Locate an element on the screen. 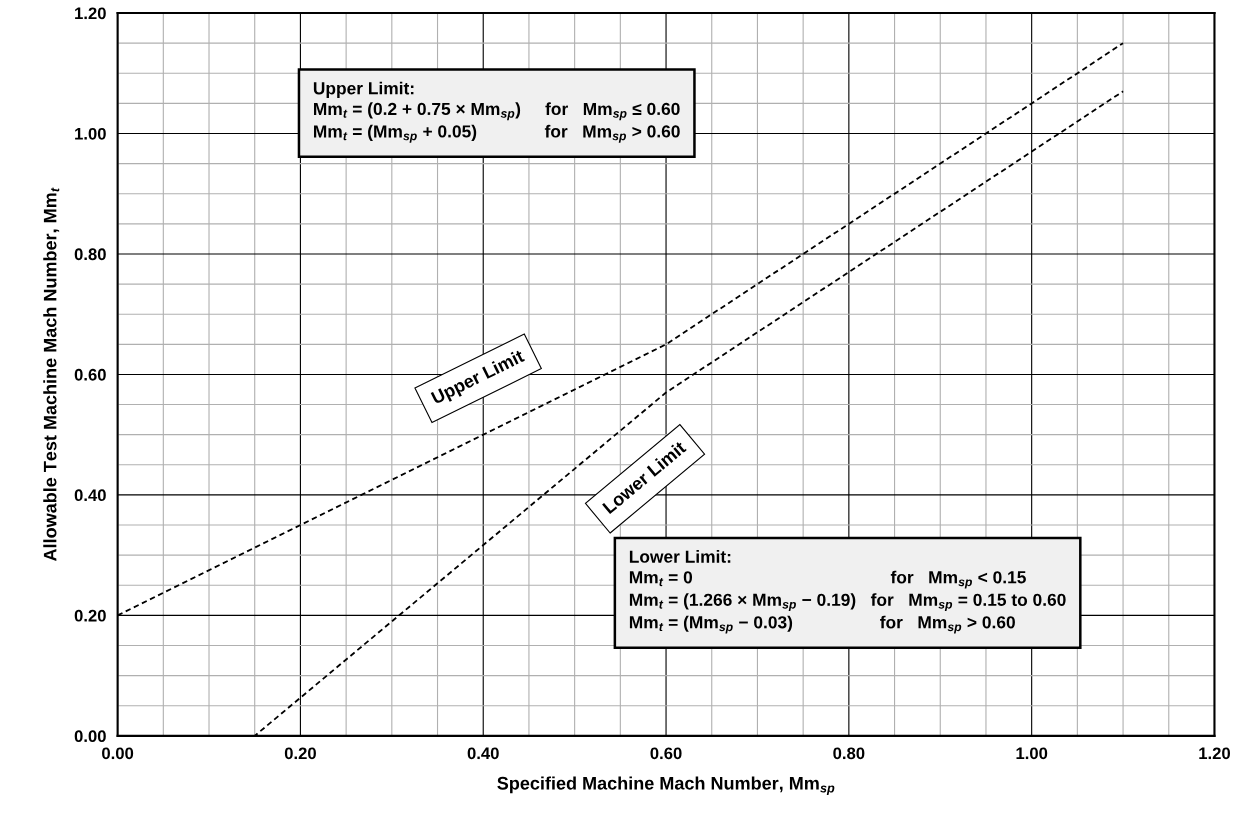  x-tick-label: 0.80 is located at coordinates (849, 753).